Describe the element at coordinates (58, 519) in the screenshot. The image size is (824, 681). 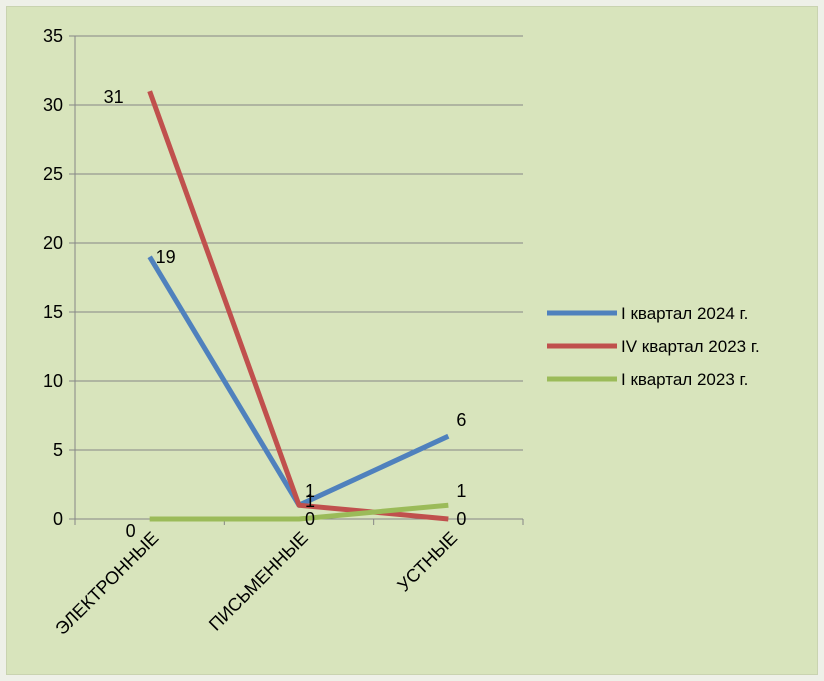
I see `y-tick-label: 0` at that location.